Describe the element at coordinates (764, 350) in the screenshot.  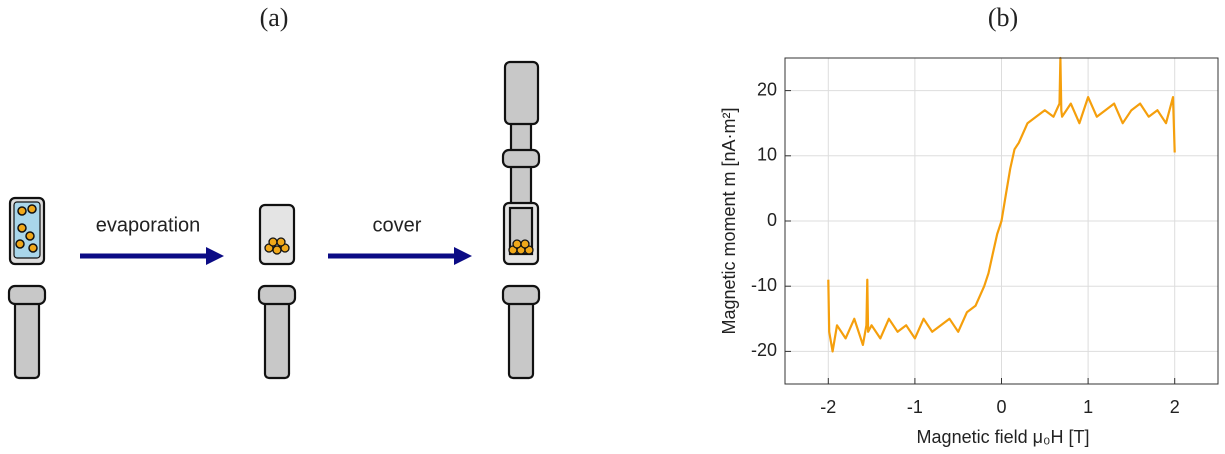
I see `y-tick-label: -20` at that location.